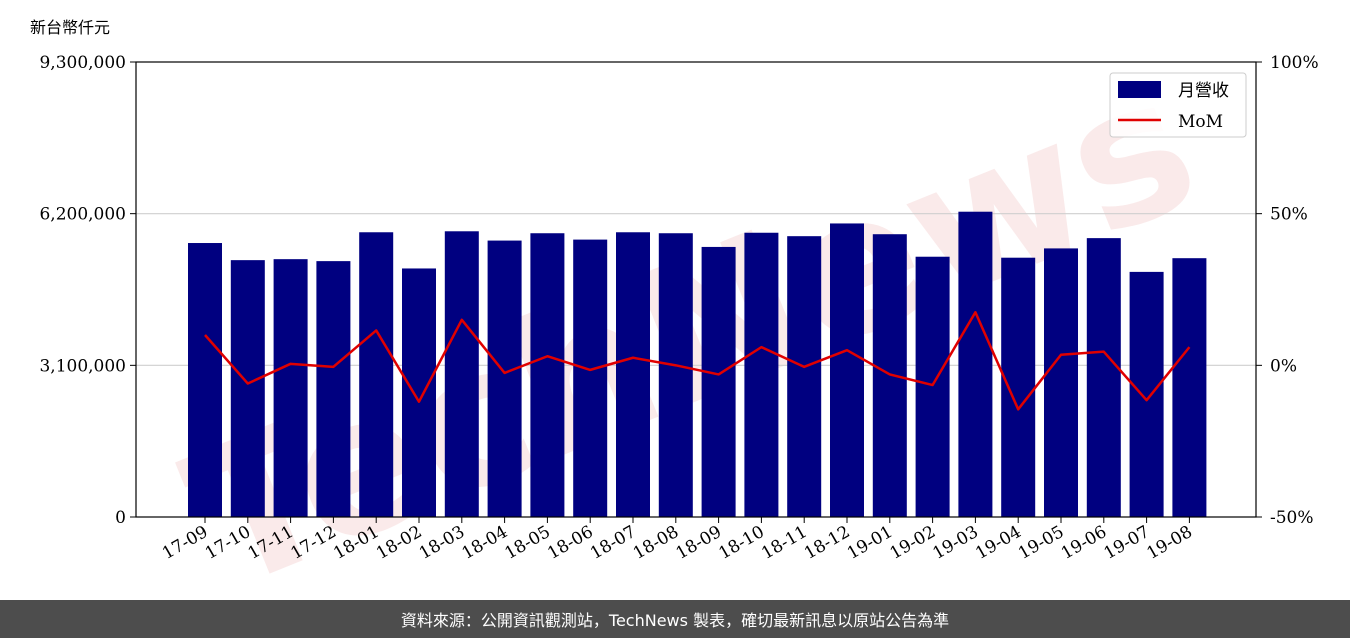 This screenshot has width=1350, height=638. Describe the element at coordinates (613, 543) in the screenshot. I see `x-tick-label: 18-07` at that location.